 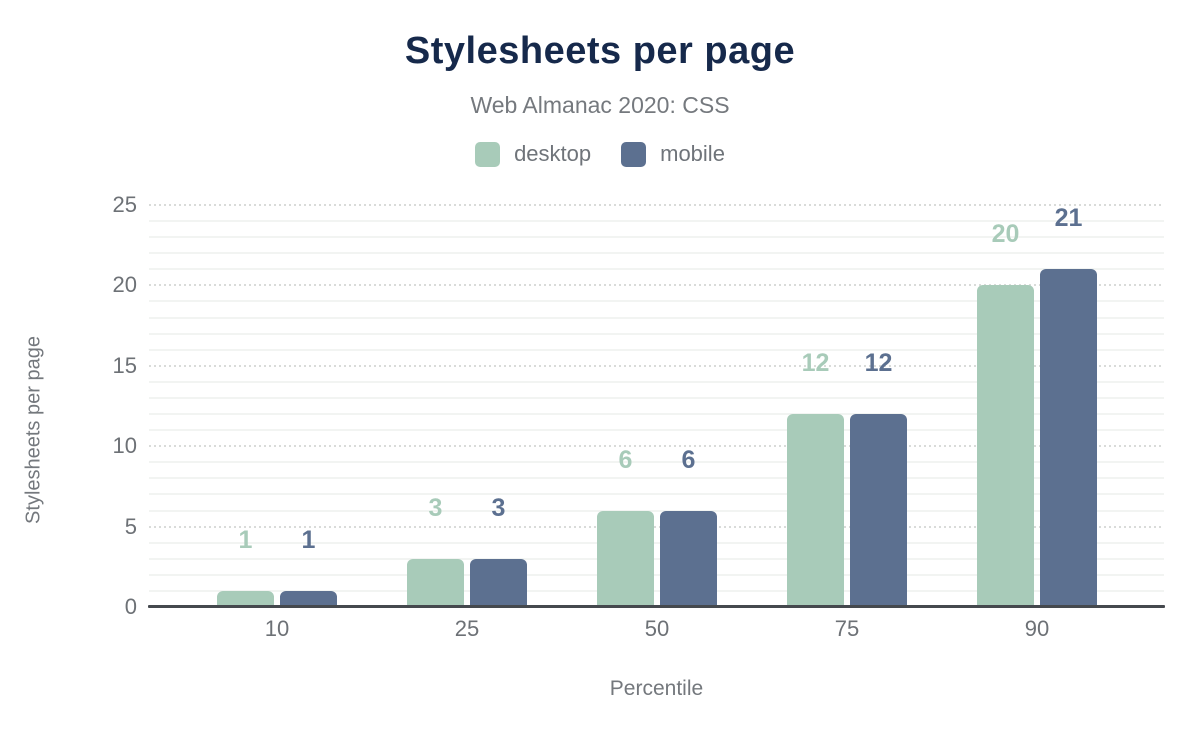 I want to click on y-tick-label: 25, so click(x=124, y=204).